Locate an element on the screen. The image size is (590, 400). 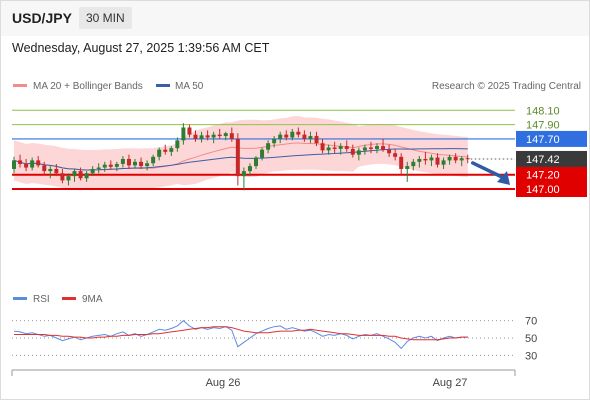
level-label-147.20: 147.20 is located at coordinates (543, 176).